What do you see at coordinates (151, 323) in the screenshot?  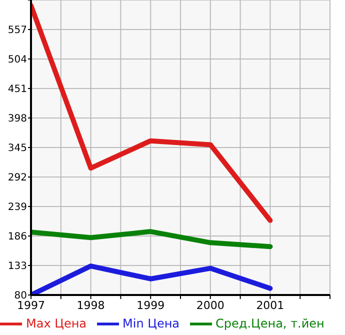 I see `legend-label: Min Цена` at bounding box center [151, 323].